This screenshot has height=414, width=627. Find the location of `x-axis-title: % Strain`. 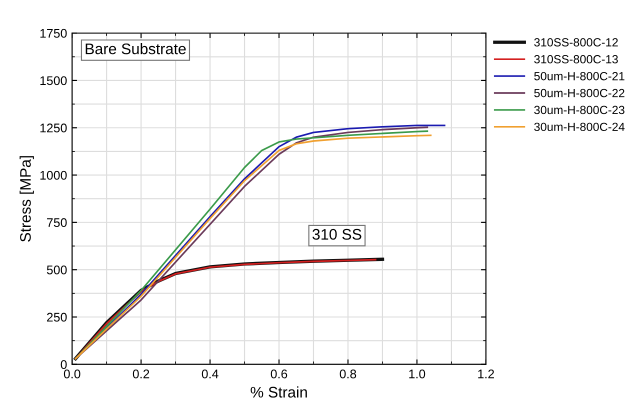

x-axis-title: % Strain is located at coordinates (278, 392).